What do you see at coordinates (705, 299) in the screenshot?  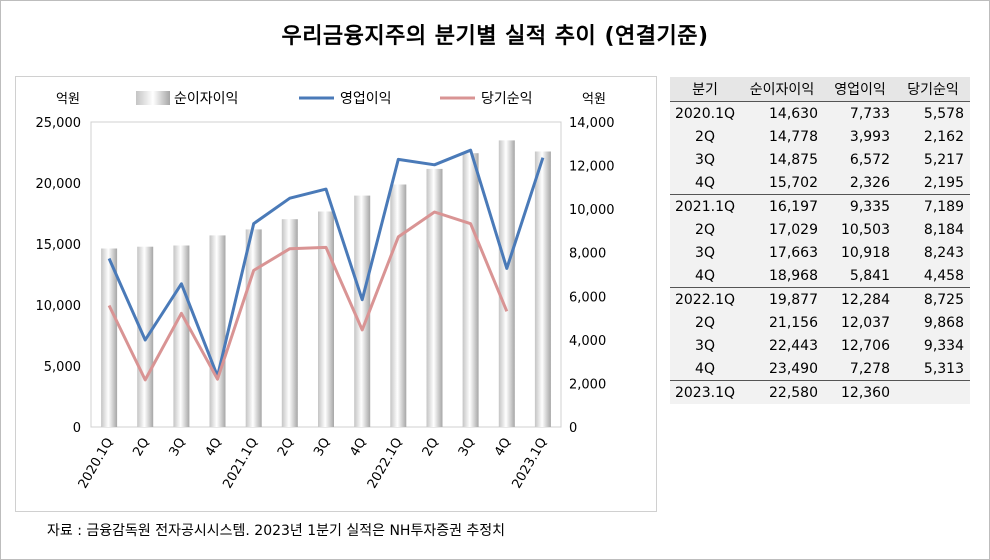 I see `cell-quarter: 2022.1Q` at bounding box center [705, 299].